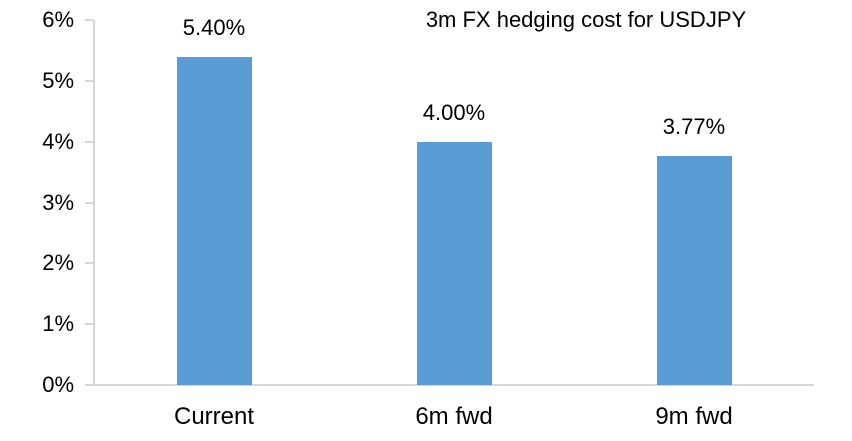 The width and height of the screenshot is (852, 441). I want to click on x-axis-line, so click(449, 385).